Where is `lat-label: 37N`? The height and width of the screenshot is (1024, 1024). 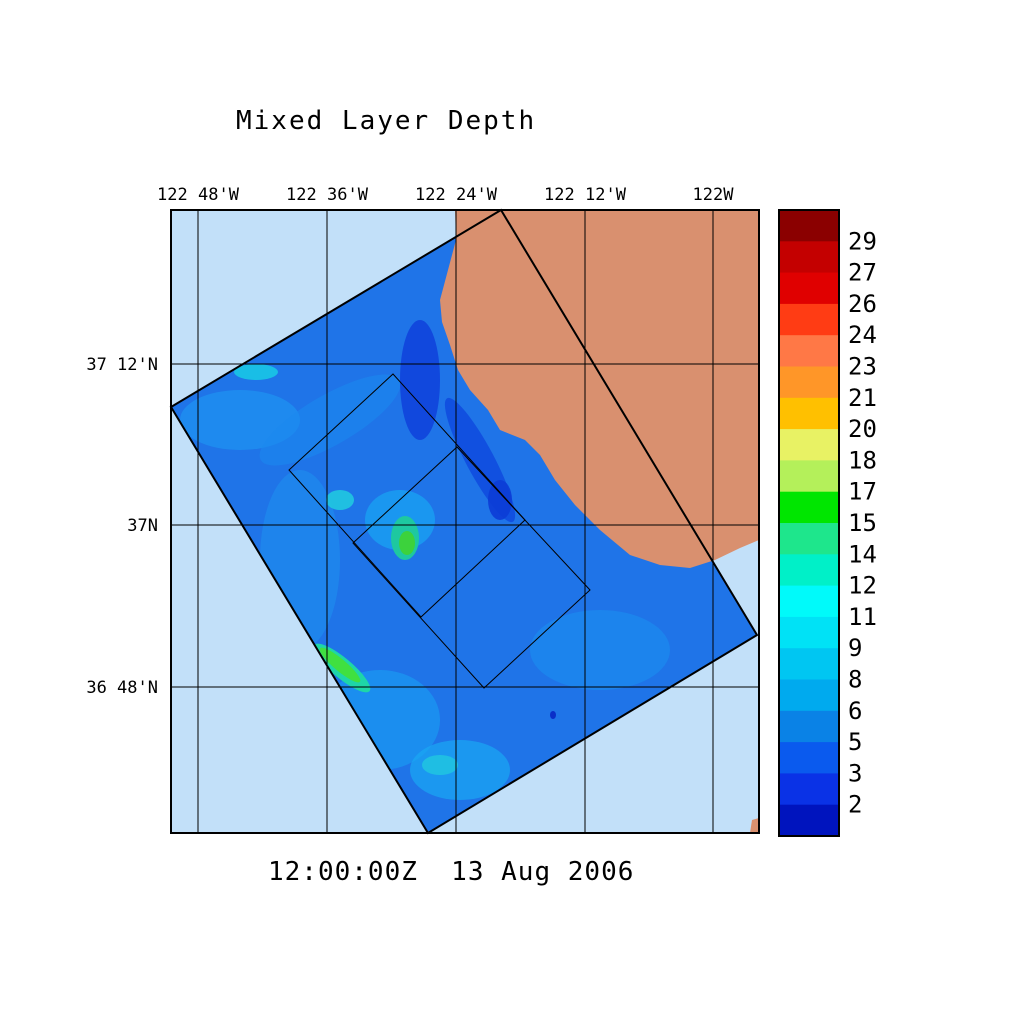 lat-label: 37N is located at coordinates (142, 526).